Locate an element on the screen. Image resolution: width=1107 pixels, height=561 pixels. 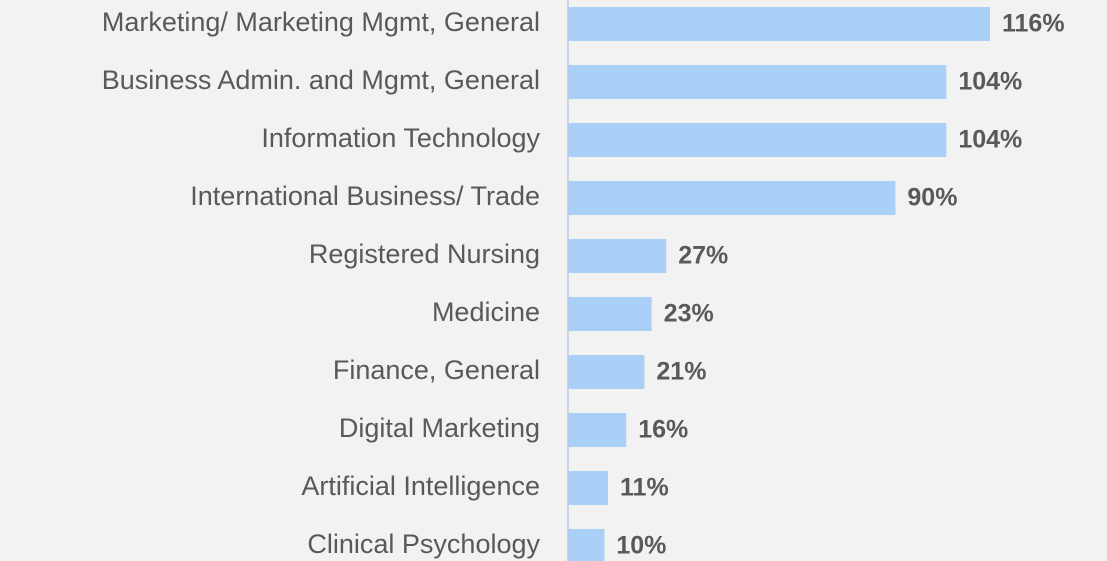
category-label: Marketing/ Marketing Mgmt, General is located at coordinates (321, 22).